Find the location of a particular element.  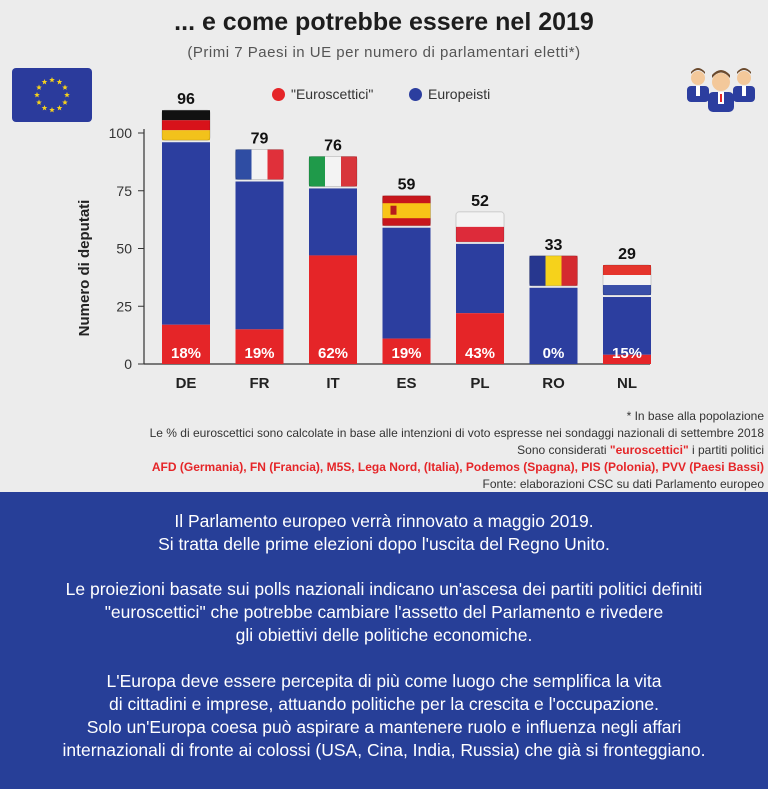

bar-percent-label: 15% is located at coordinates (627, 353).